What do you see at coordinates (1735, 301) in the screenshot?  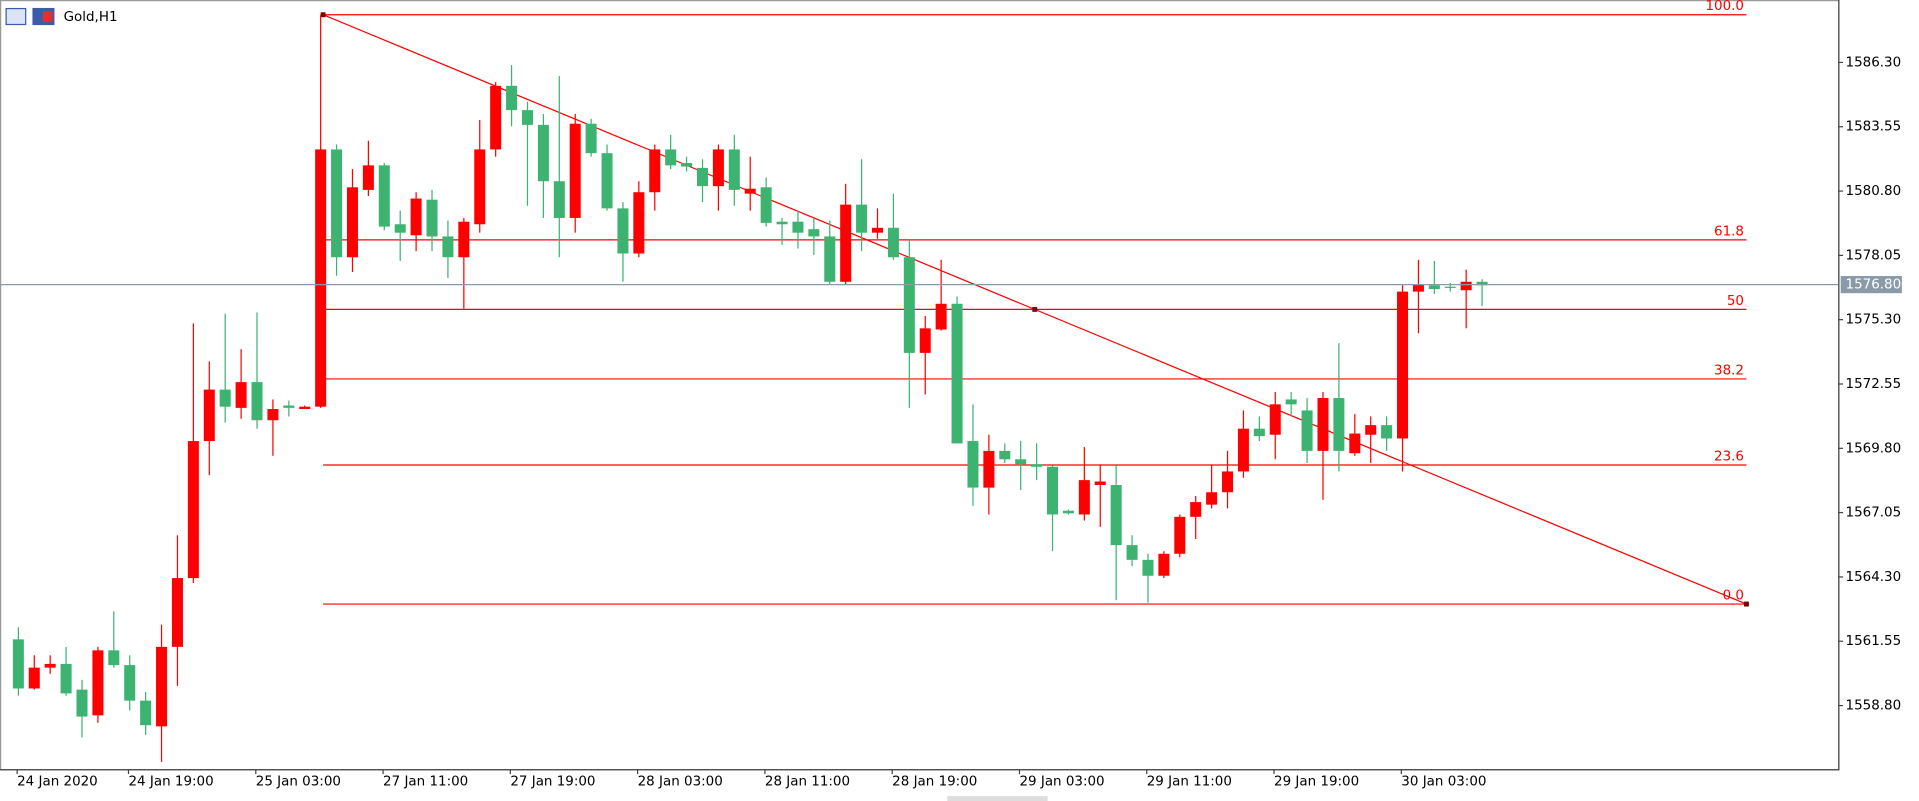 I see `fib-level-label: 50` at bounding box center [1735, 301].